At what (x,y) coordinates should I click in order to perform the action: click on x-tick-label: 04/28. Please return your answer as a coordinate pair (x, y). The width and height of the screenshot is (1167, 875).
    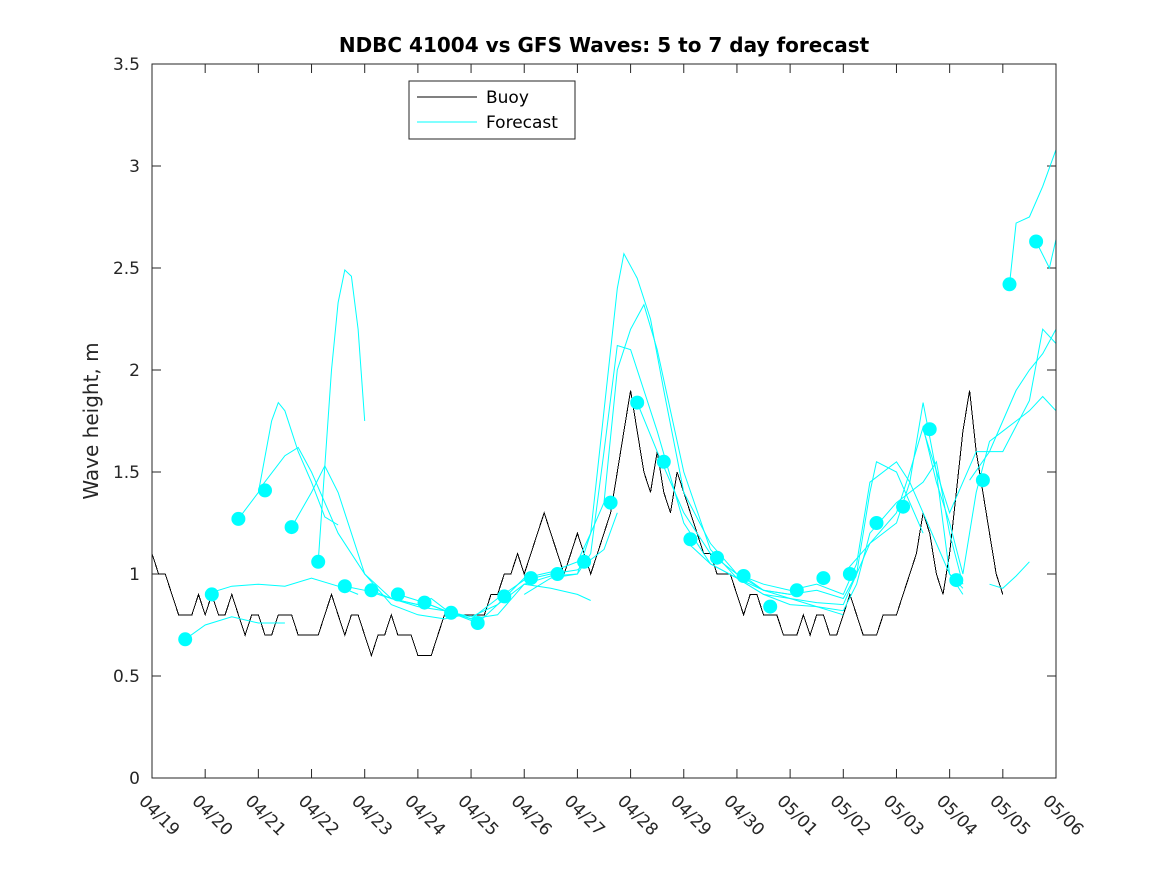
    Looking at the image, I should click on (637, 815).